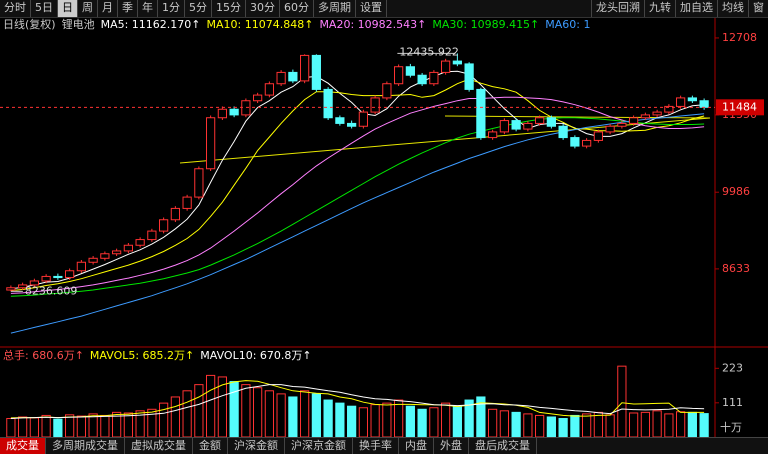 This screenshot has height=454, width=768. I want to click on toolbar-button: 龙头回溯, so click(617, 8).